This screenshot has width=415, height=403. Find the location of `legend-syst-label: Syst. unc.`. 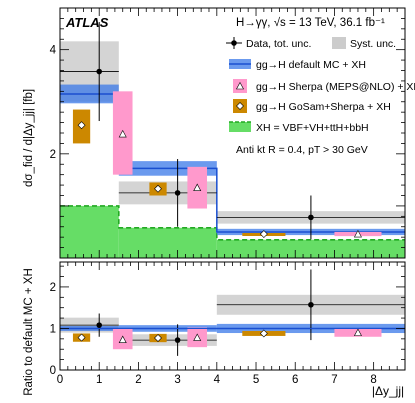

legend-syst-label: Syst. unc. is located at coordinates (373, 44).